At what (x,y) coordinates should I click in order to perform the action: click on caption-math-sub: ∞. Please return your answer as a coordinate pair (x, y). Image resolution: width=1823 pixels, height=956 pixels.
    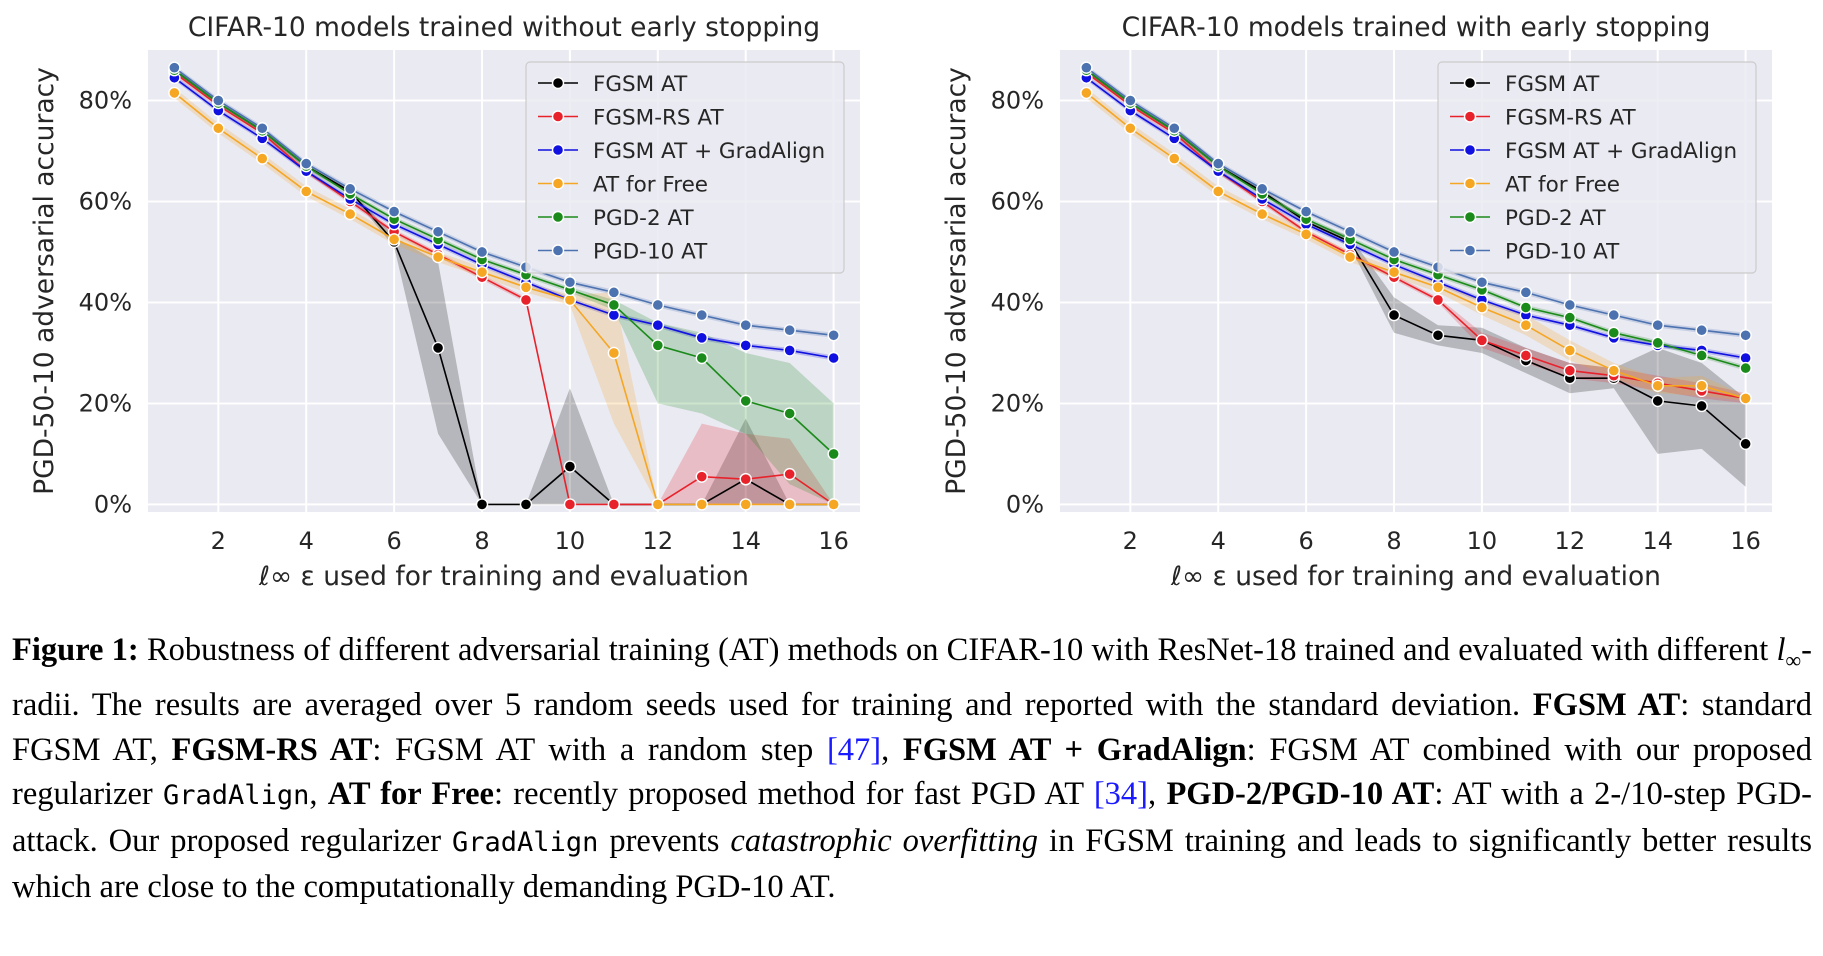
    Looking at the image, I should click on (1793, 660).